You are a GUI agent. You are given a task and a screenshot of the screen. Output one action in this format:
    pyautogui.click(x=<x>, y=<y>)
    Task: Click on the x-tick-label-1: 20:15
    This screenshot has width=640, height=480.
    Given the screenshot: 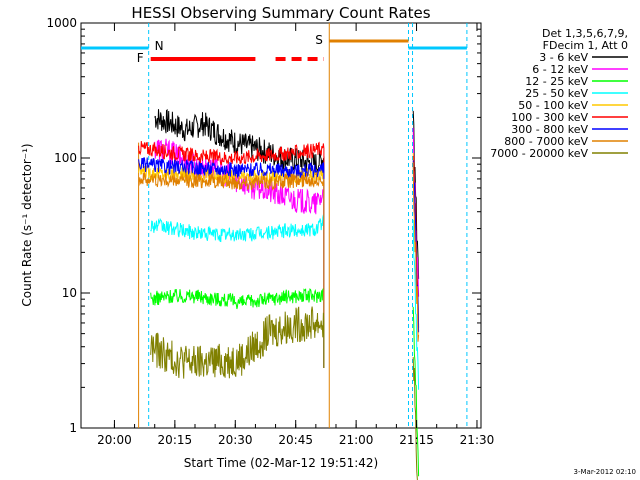 What is the action you would take?
    pyautogui.click(x=175, y=440)
    